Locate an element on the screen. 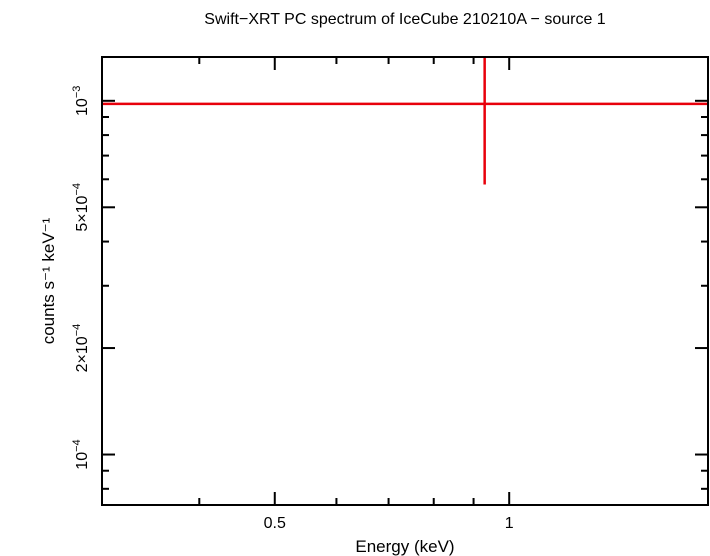  y-axis-label: counts s⁻¹ keV⁻¹ is located at coordinates (48, 280).